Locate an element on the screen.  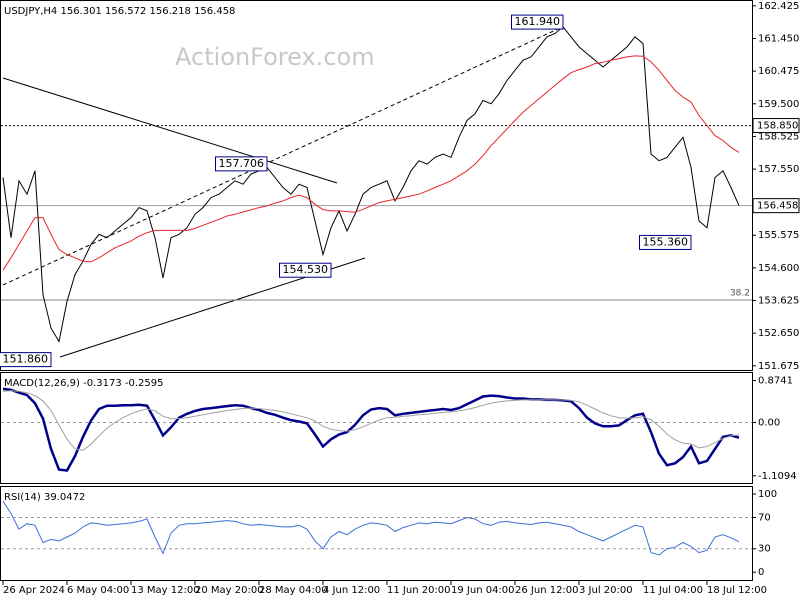
fib-label: 38.2 is located at coordinates (740, 294).